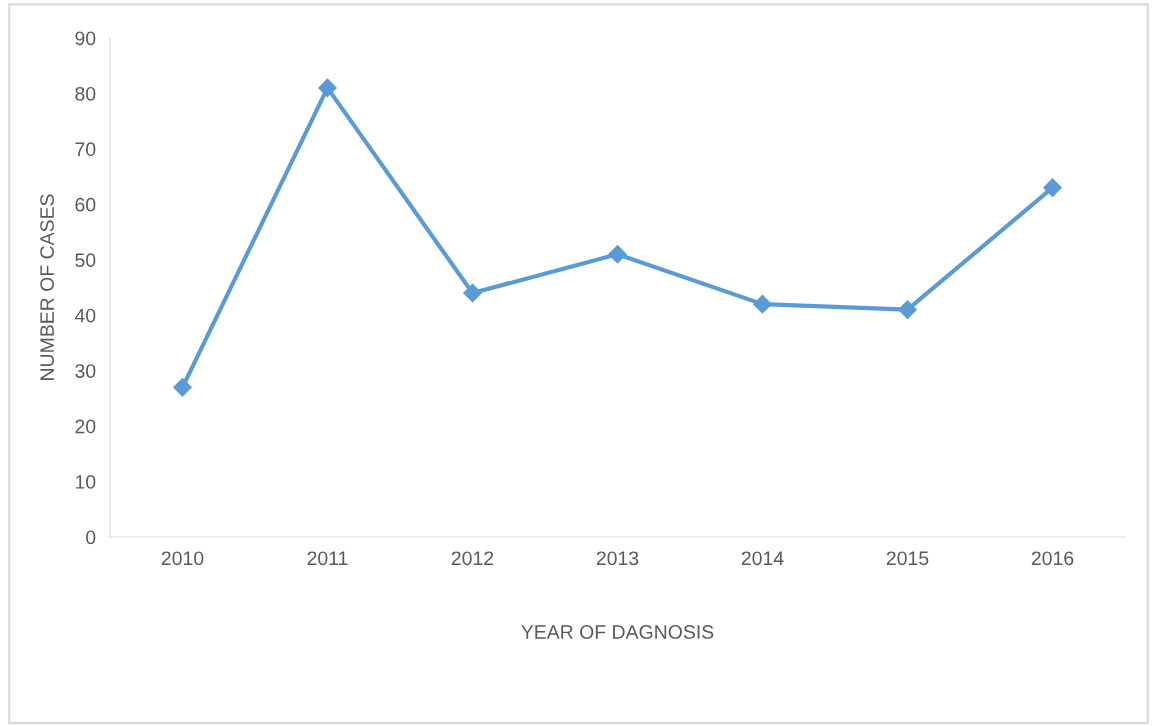  What do you see at coordinates (1052, 558) in the screenshot?
I see `x-tick-label: 2016` at bounding box center [1052, 558].